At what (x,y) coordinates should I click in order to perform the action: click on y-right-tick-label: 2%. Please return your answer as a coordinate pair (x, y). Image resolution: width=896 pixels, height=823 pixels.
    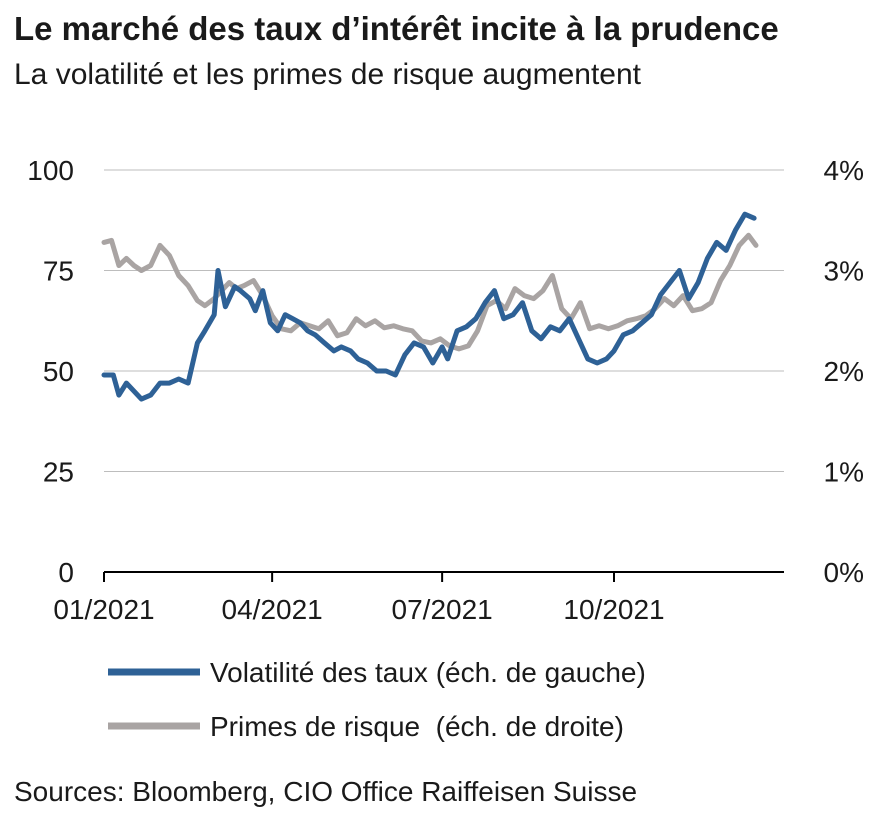
    Looking at the image, I should click on (844, 371).